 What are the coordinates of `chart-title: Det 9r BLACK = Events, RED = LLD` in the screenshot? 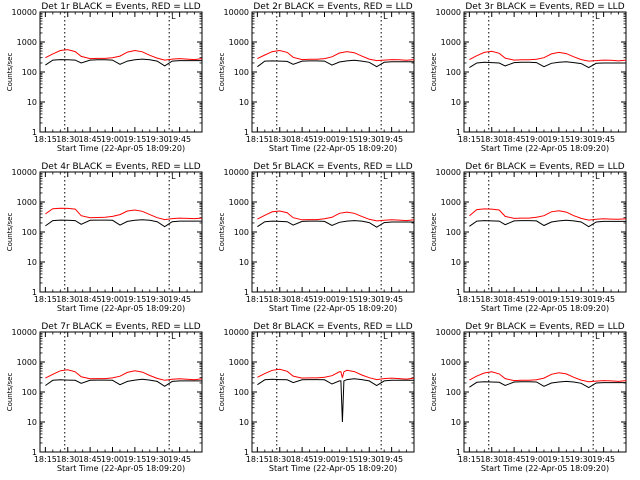 It's located at (544, 327).